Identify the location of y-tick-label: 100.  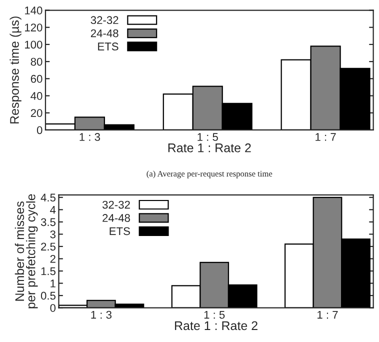
(33, 44).